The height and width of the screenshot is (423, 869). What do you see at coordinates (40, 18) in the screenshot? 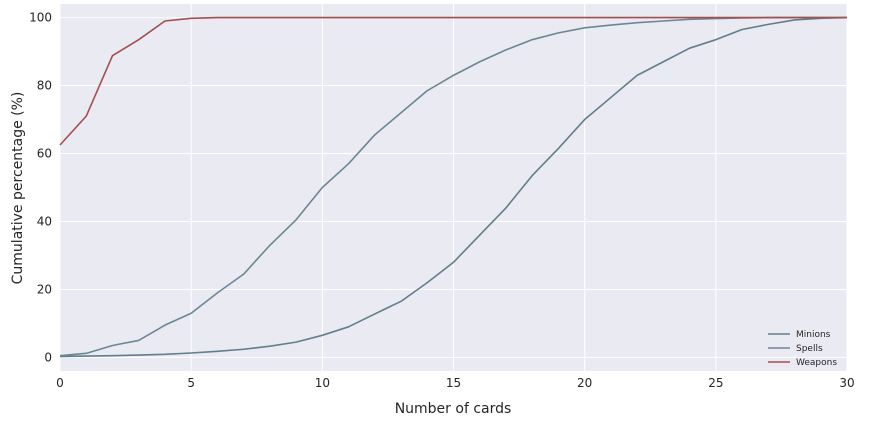
I see `y-tick-label: 100` at bounding box center [40, 18].